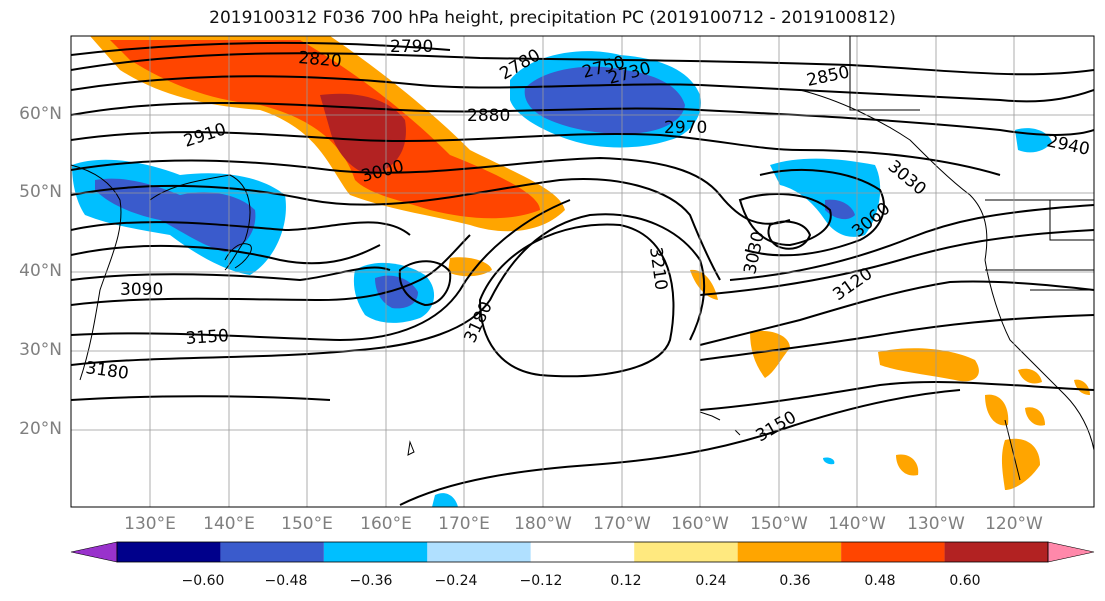 This screenshot has width=1105, height=601. Describe the element at coordinates (965, 581) in the screenshot. I see `colorbar-tick-label: 0.60` at that location.